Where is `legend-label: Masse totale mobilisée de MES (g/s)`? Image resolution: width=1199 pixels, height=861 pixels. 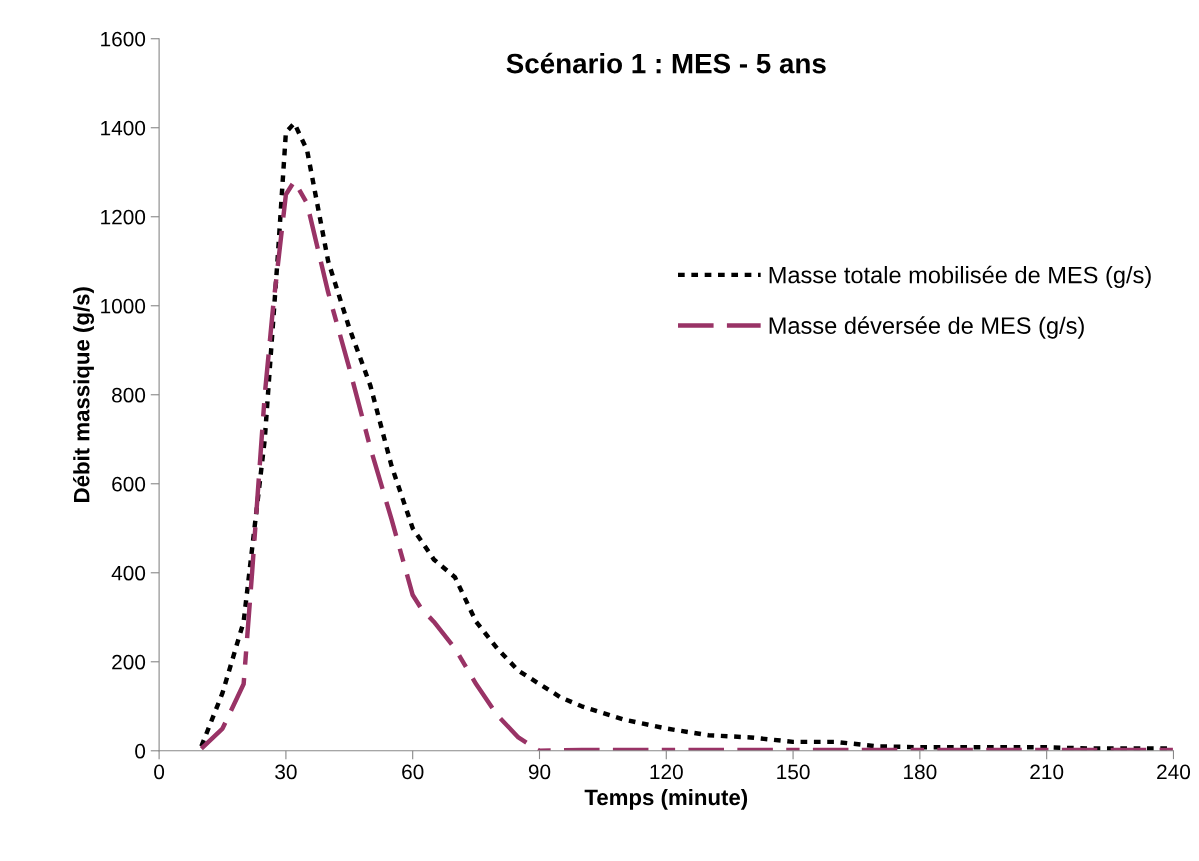
legend-label: Masse totale mobilisée de MES (g/s) is located at coordinates (960, 277).